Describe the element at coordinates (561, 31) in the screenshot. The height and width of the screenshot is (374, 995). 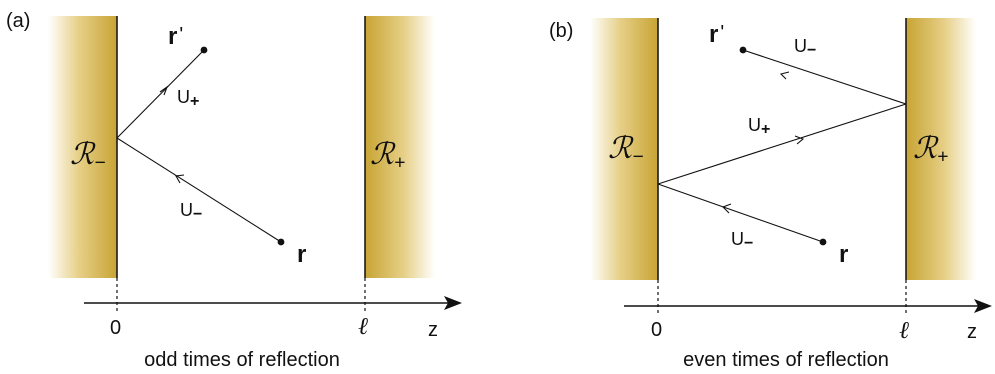
I see `panel-b-label: (b)` at that location.